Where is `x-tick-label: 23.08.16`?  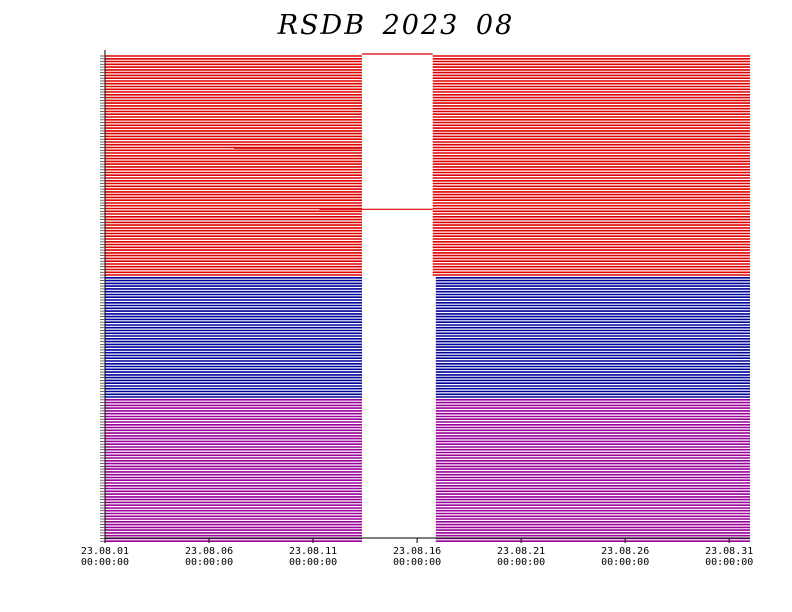
x-tick-label: 23.08.16 is located at coordinates (417, 551).